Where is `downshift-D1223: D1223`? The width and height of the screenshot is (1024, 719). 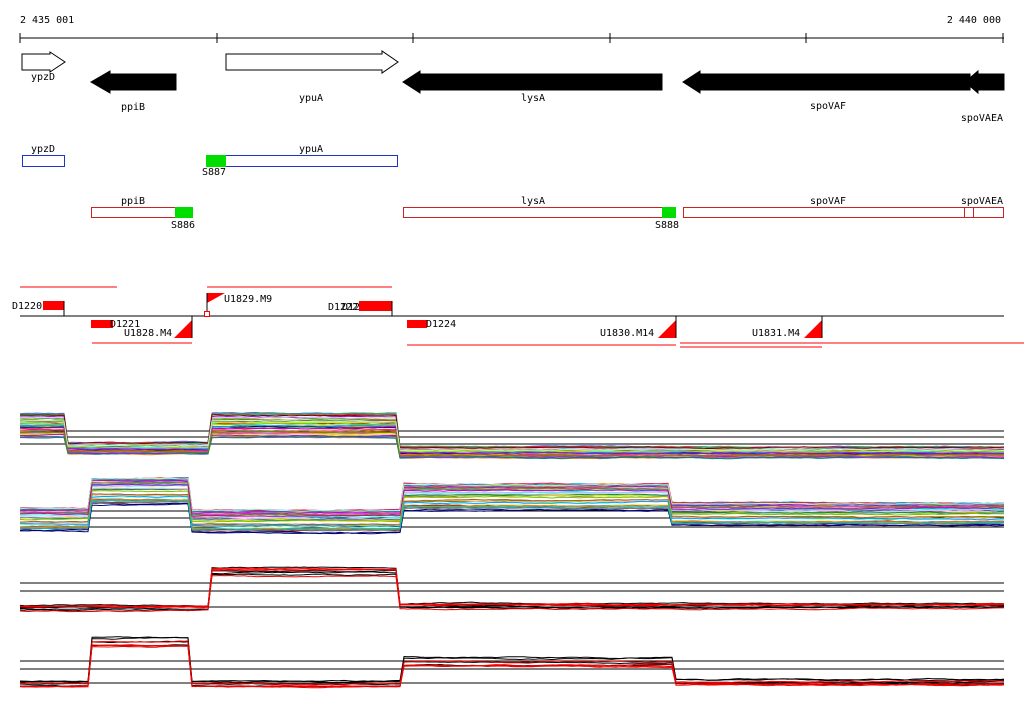 downshift-D1223: D1223 is located at coordinates (367, 308).